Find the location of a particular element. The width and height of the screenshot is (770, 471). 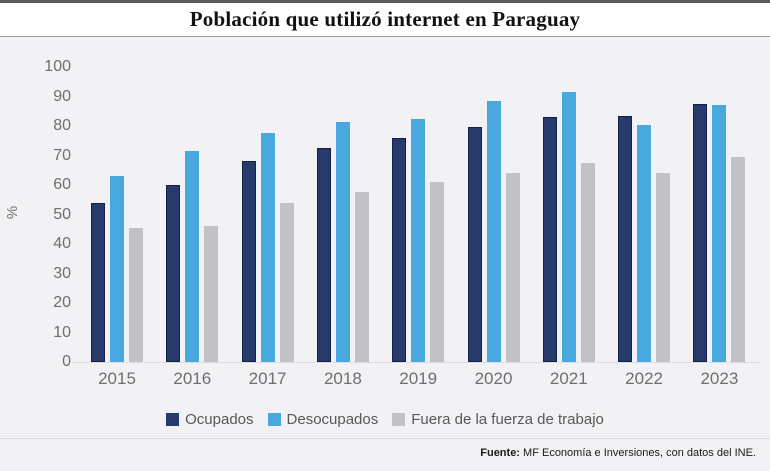

bar-desocupados-2019 is located at coordinates (418, 240).